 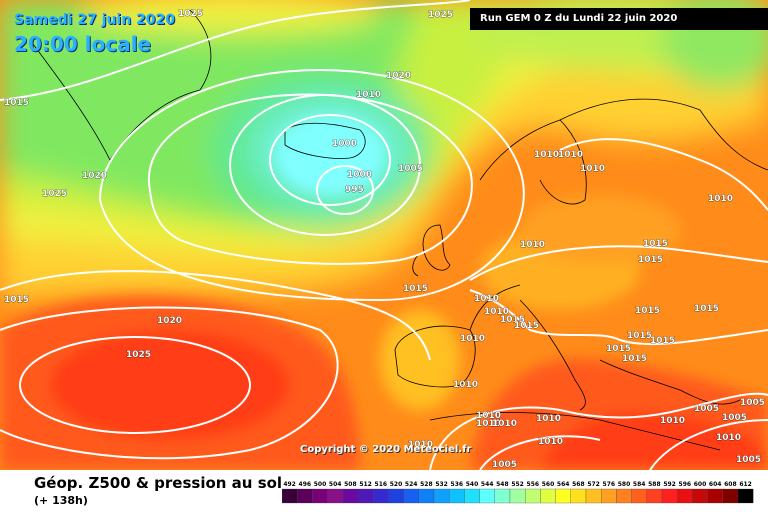 What do you see at coordinates (289, 484) in the screenshot?
I see `scale-tick-label: 492` at bounding box center [289, 484].